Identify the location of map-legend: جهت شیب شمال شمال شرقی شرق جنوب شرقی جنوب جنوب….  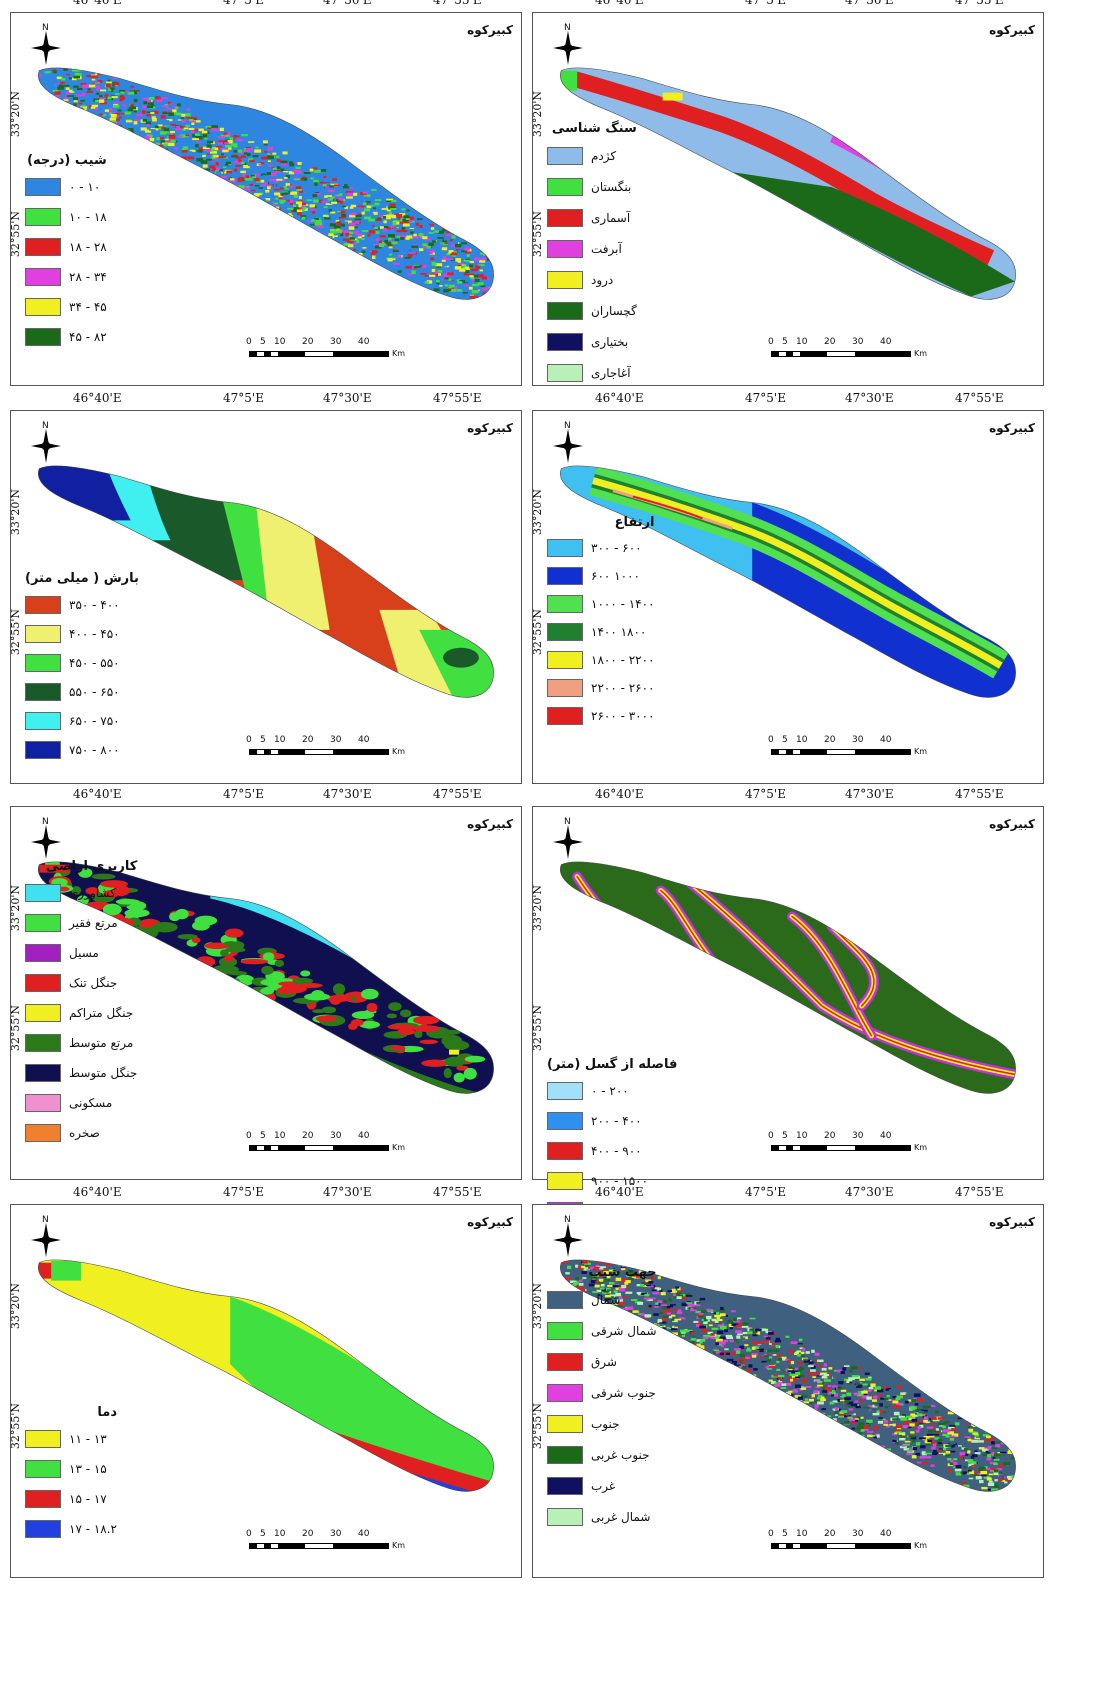
(602, 1398).